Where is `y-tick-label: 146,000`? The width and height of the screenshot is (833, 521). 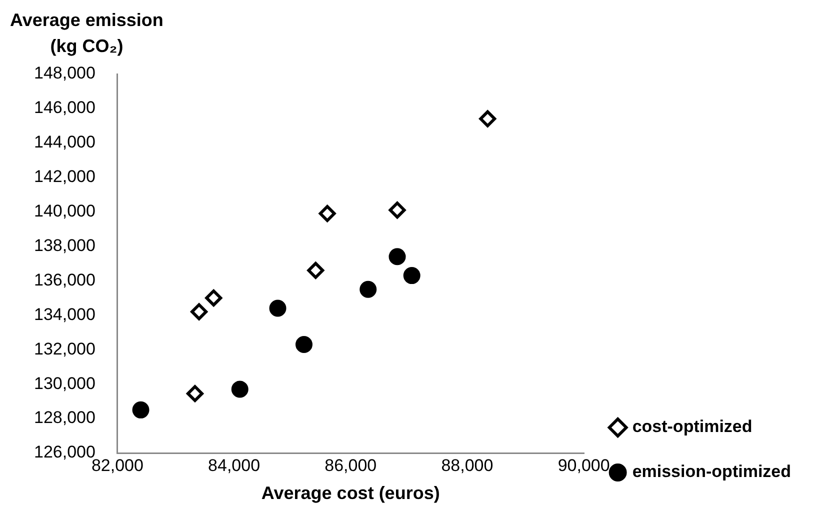 y-tick-label: 146,000 is located at coordinates (65, 108).